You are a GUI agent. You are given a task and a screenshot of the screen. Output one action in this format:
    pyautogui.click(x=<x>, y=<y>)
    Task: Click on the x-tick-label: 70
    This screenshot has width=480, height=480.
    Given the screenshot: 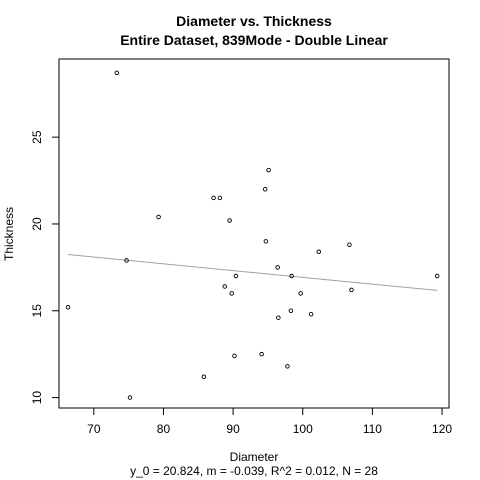 What is the action you would take?
    pyautogui.click(x=94, y=429)
    